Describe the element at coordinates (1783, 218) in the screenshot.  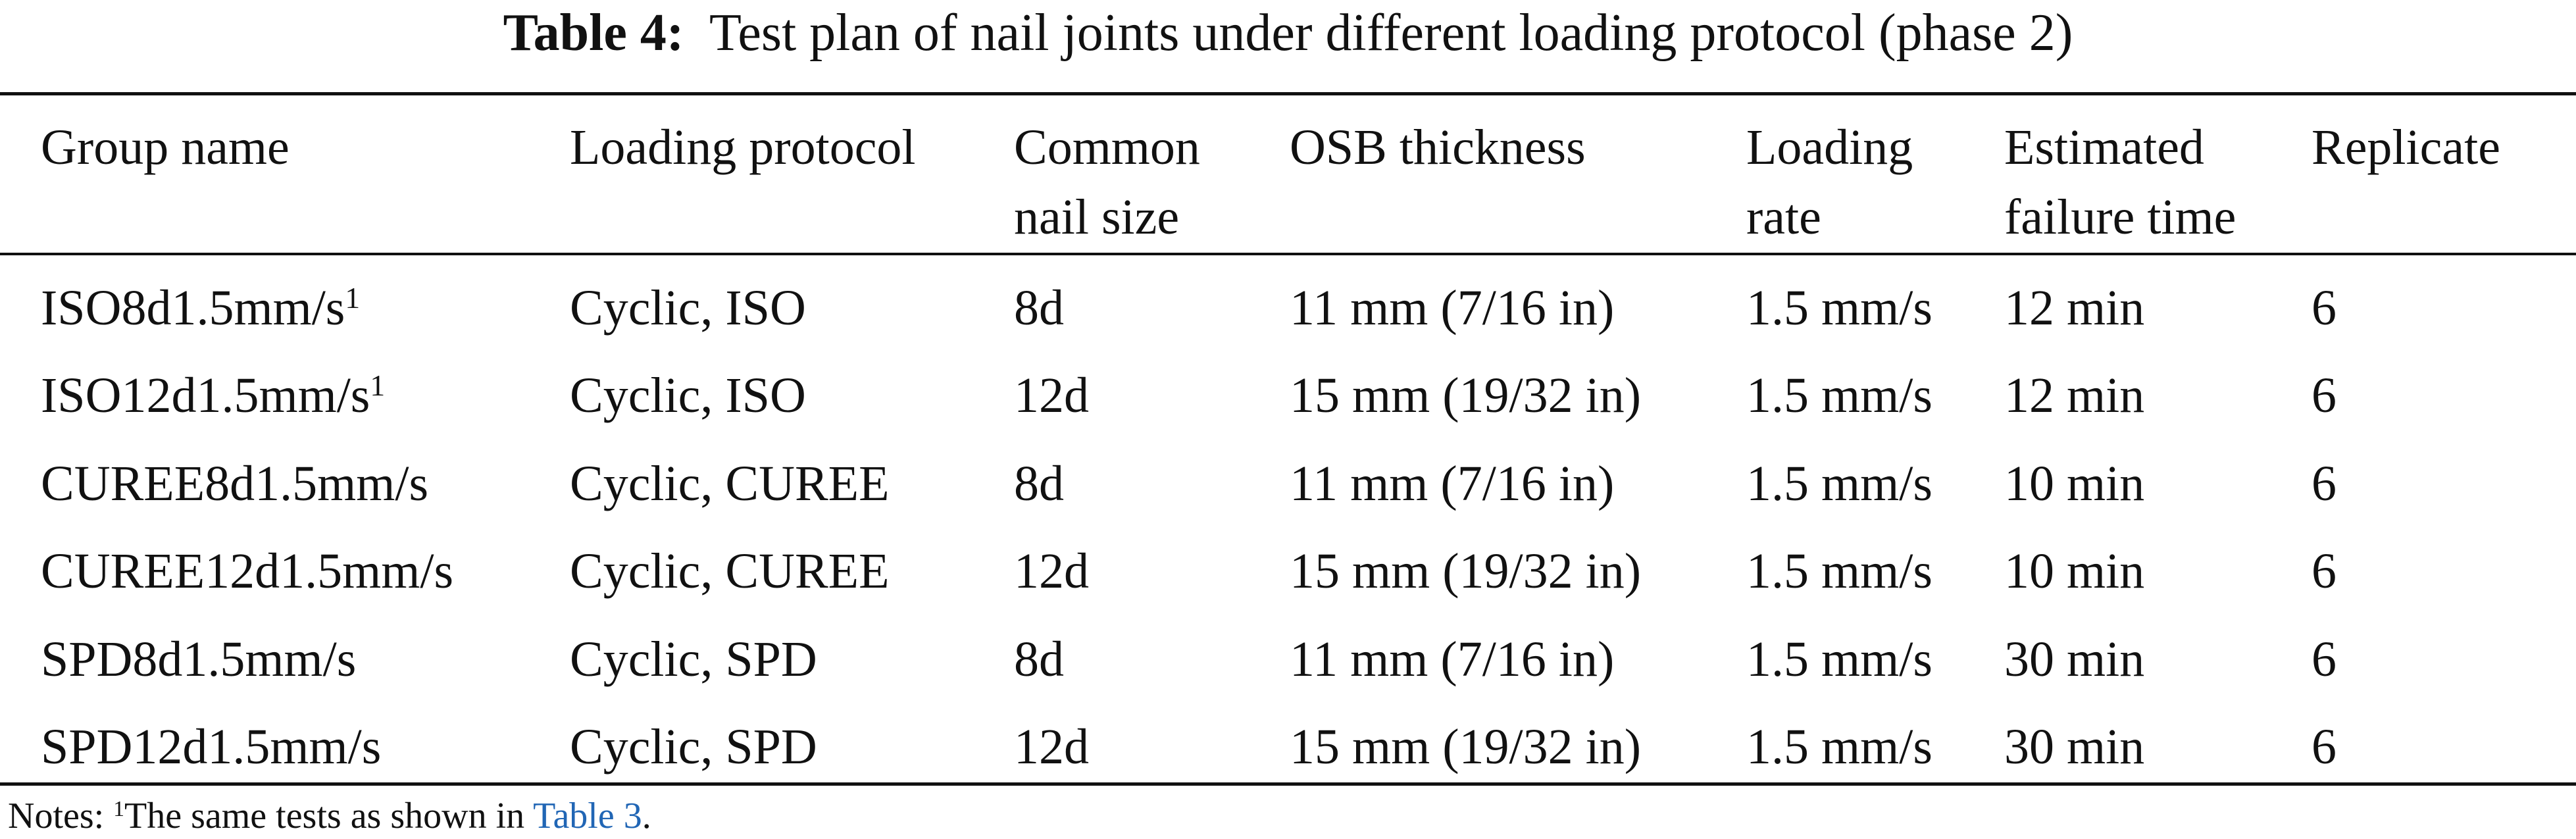
I see `column-header: rate` at that location.